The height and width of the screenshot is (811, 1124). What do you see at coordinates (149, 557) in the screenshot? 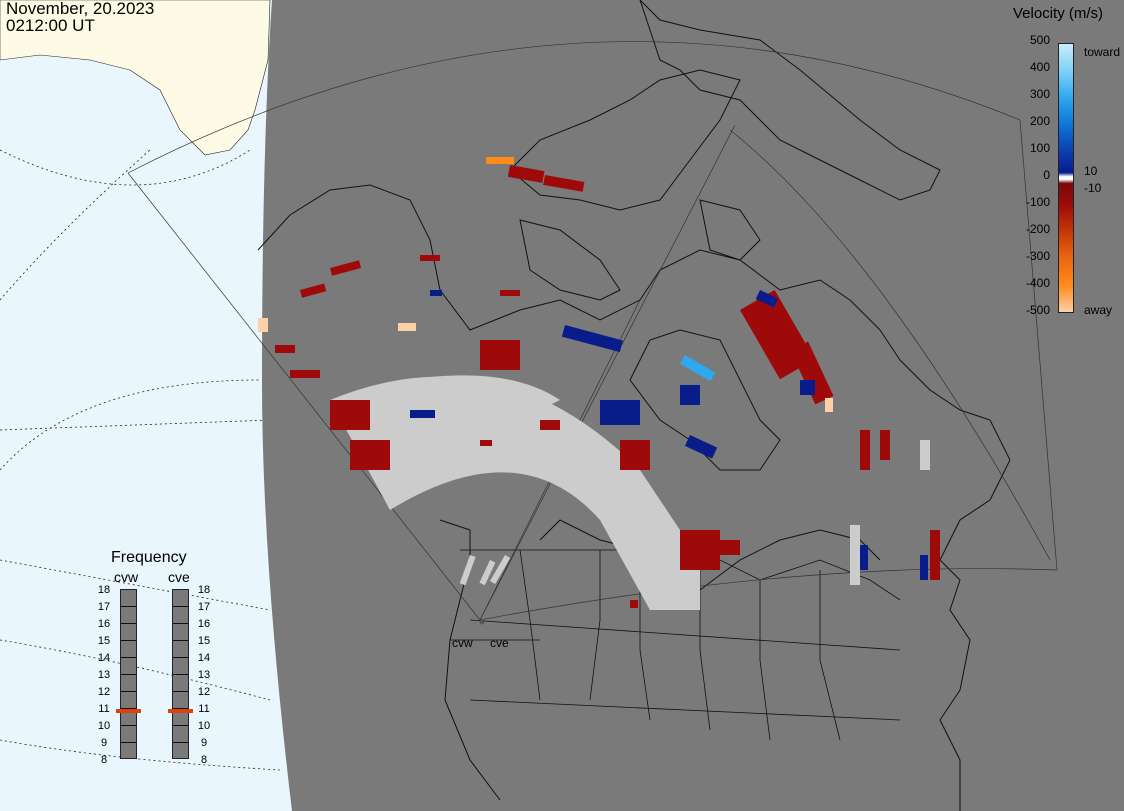
I see `frequency-panel-title: Frequency` at bounding box center [149, 557].